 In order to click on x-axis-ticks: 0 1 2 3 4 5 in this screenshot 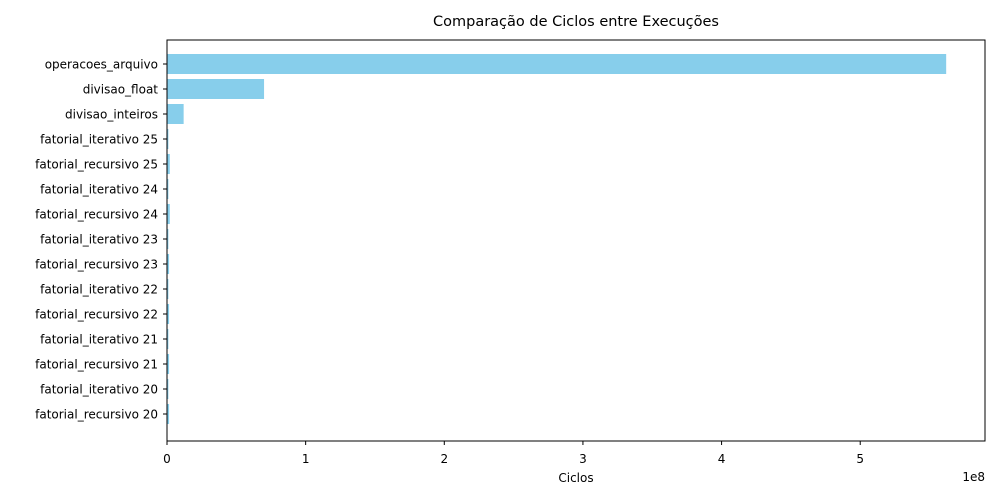, I will do `click(513, 453)`.